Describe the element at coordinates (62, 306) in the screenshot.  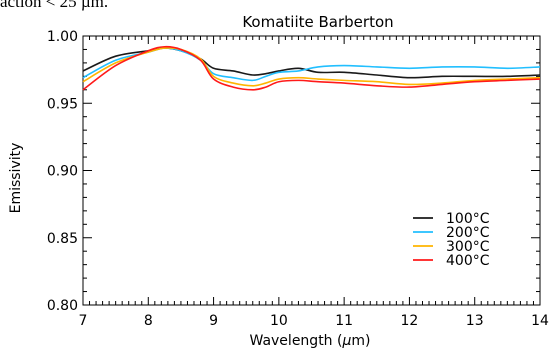
I see `y-tick-label: 0.80` at that location.